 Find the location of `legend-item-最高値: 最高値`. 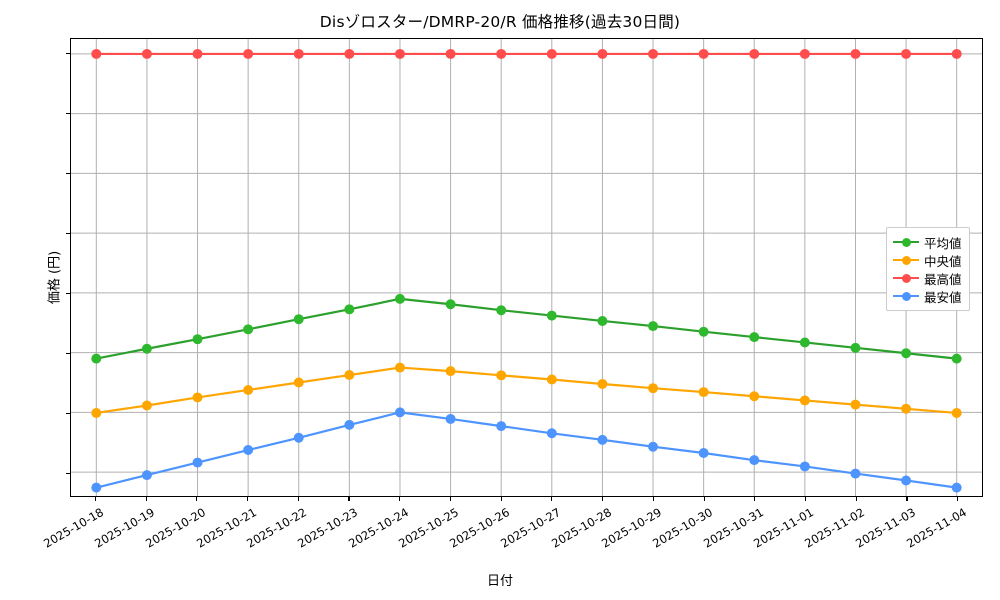

legend-item-最高値: 最高値 is located at coordinates (927, 278).